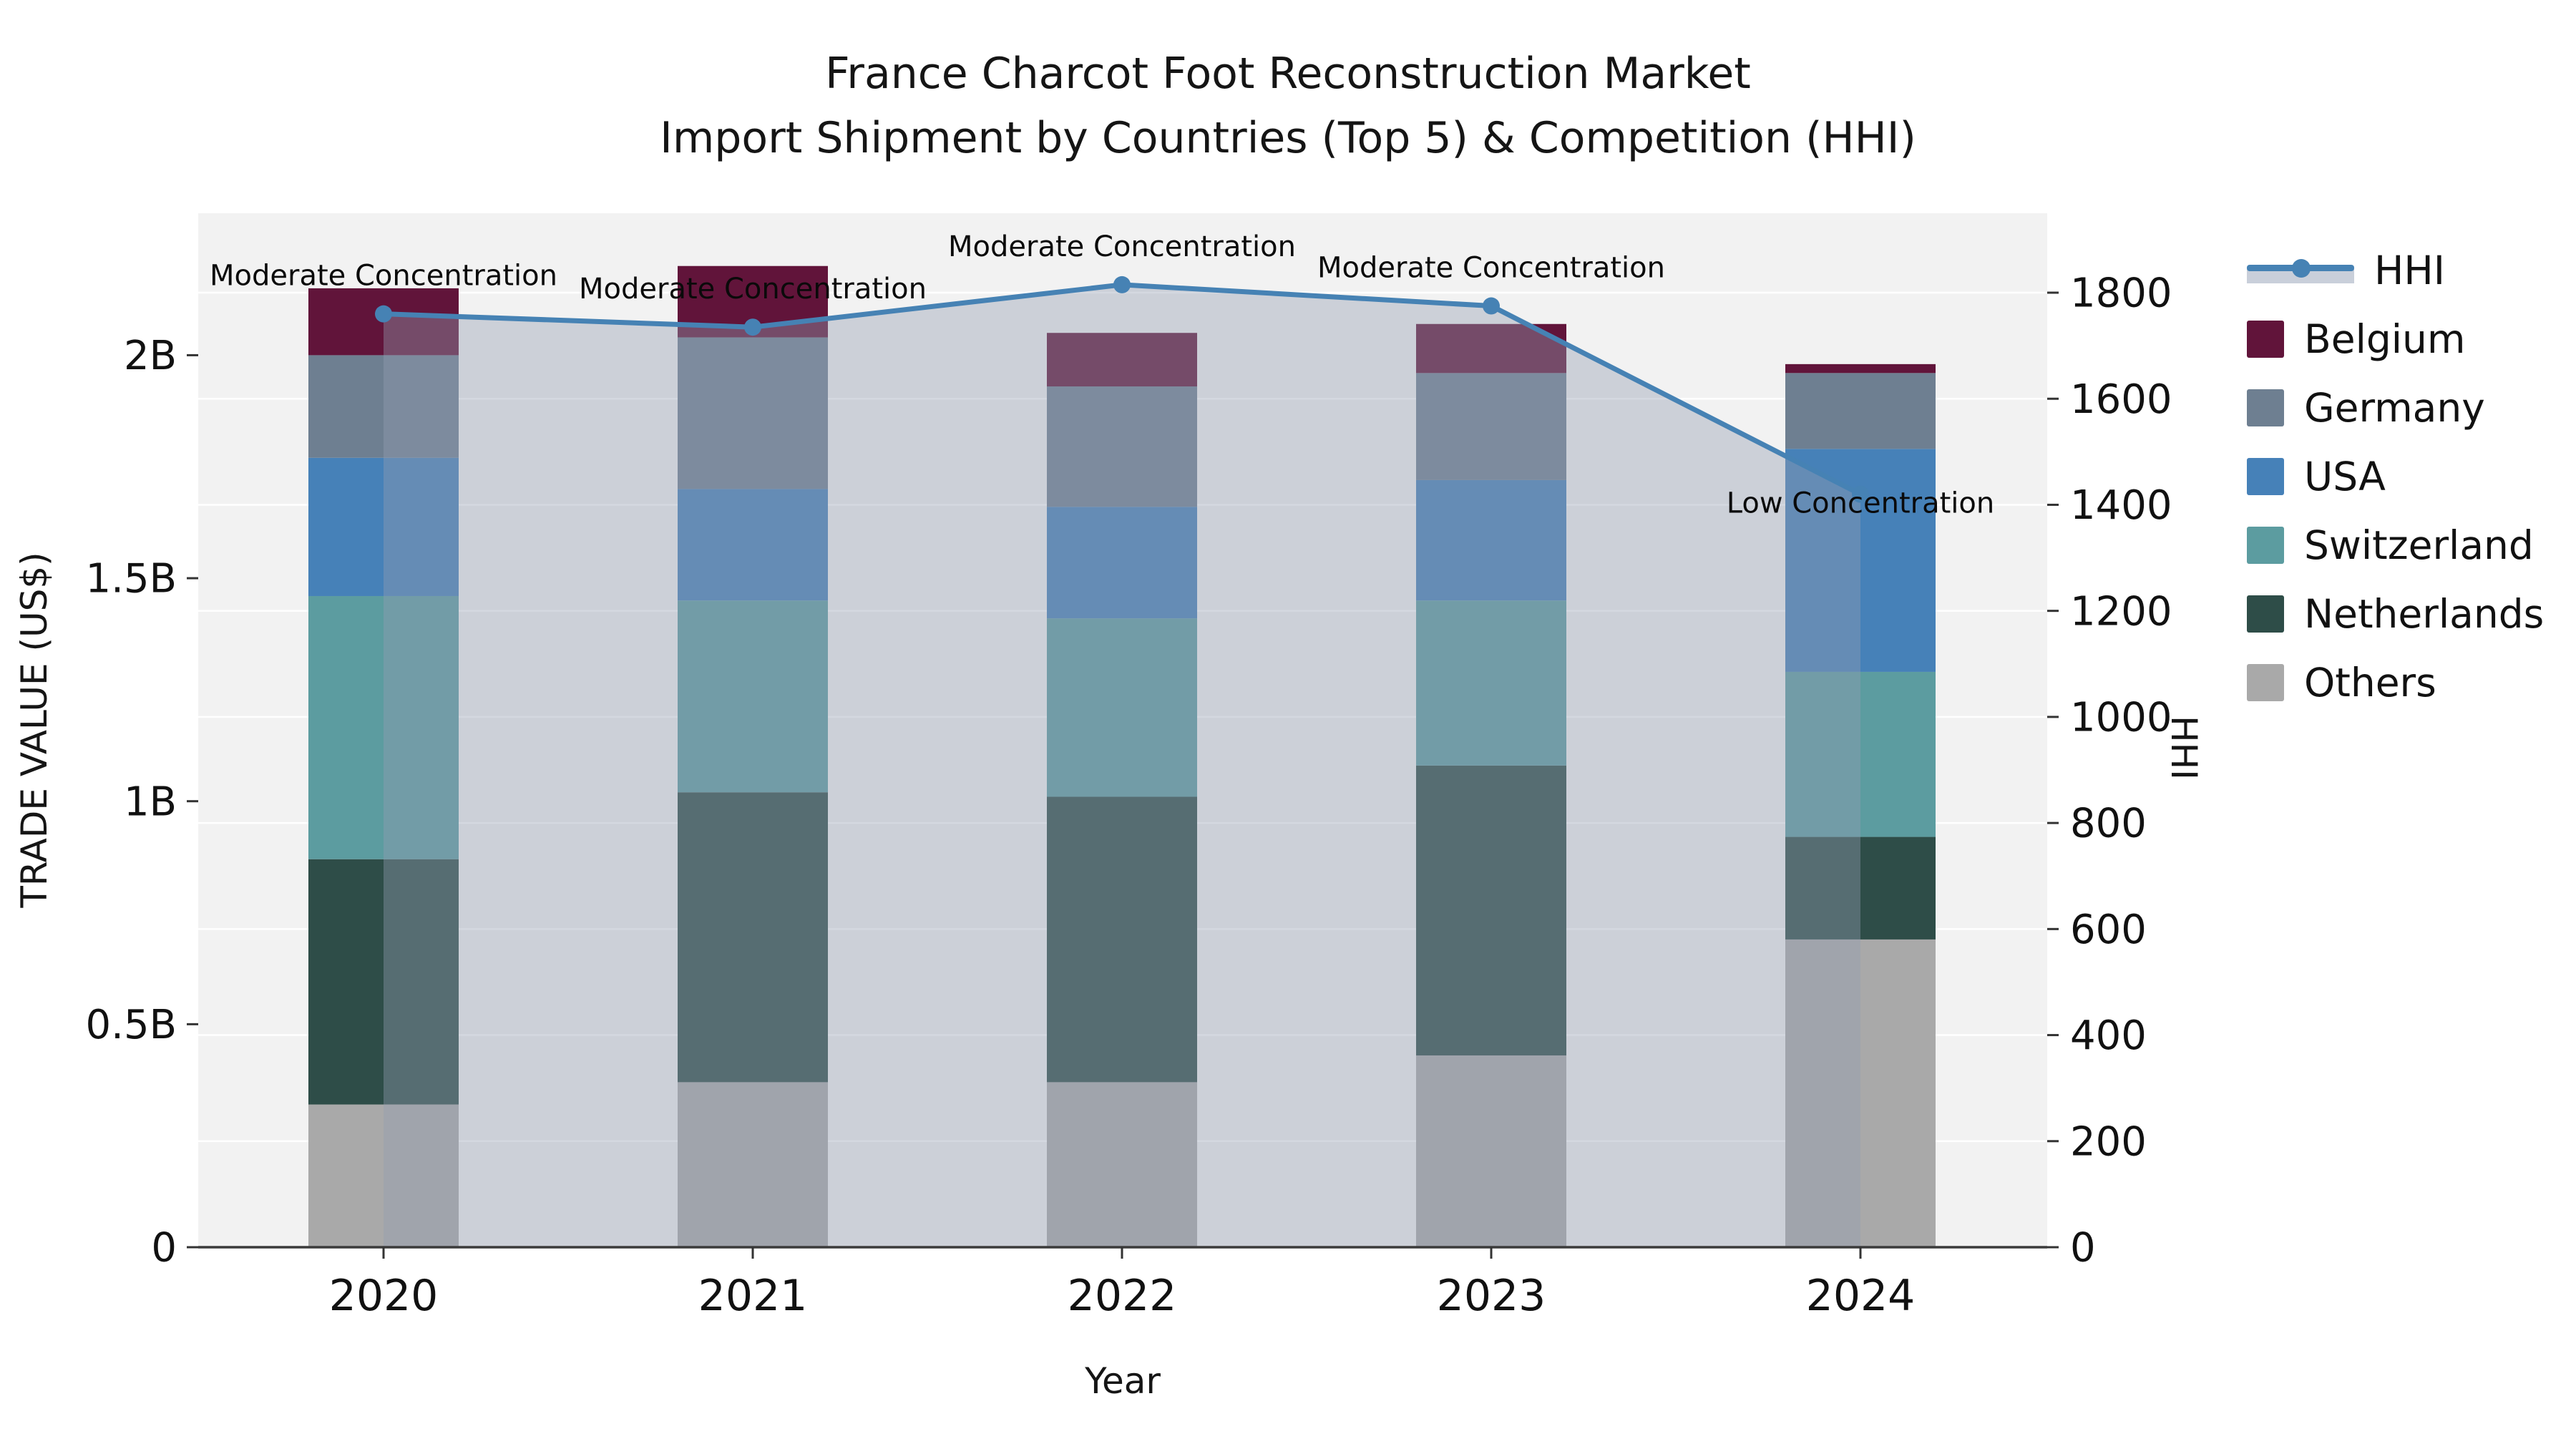 The image size is (2576, 1449). What do you see at coordinates (1861, 1296) in the screenshot?
I see `x-tick-label-2024: 2024` at bounding box center [1861, 1296].